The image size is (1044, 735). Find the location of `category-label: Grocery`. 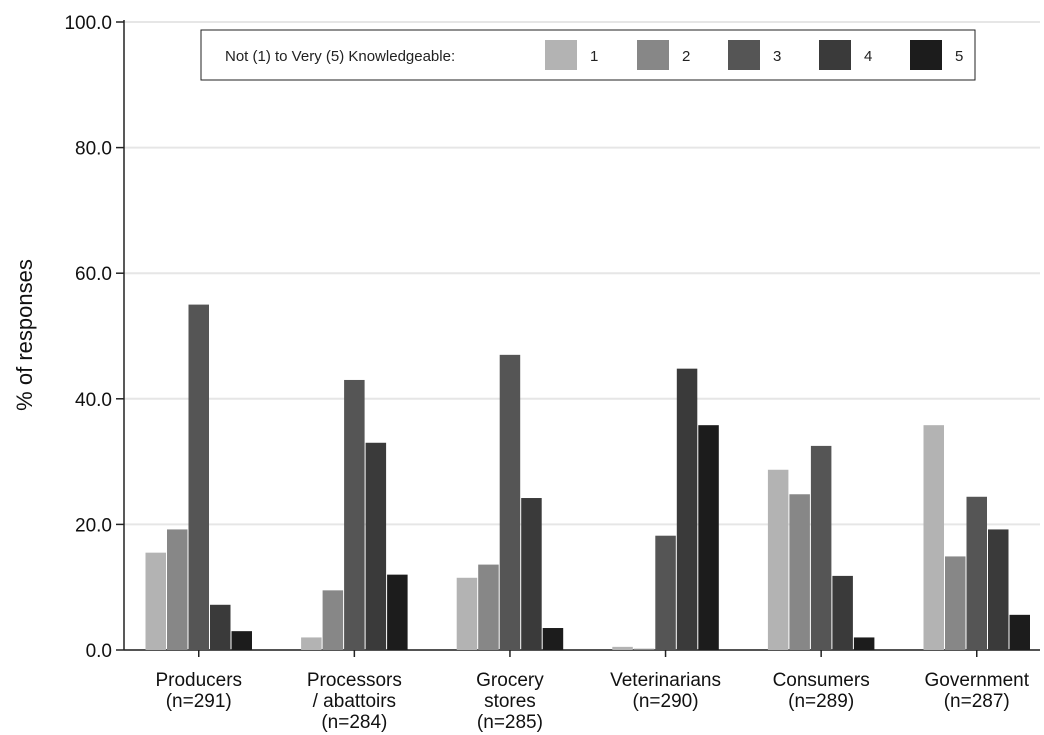

category-label: Grocery is located at coordinates (510, 680).